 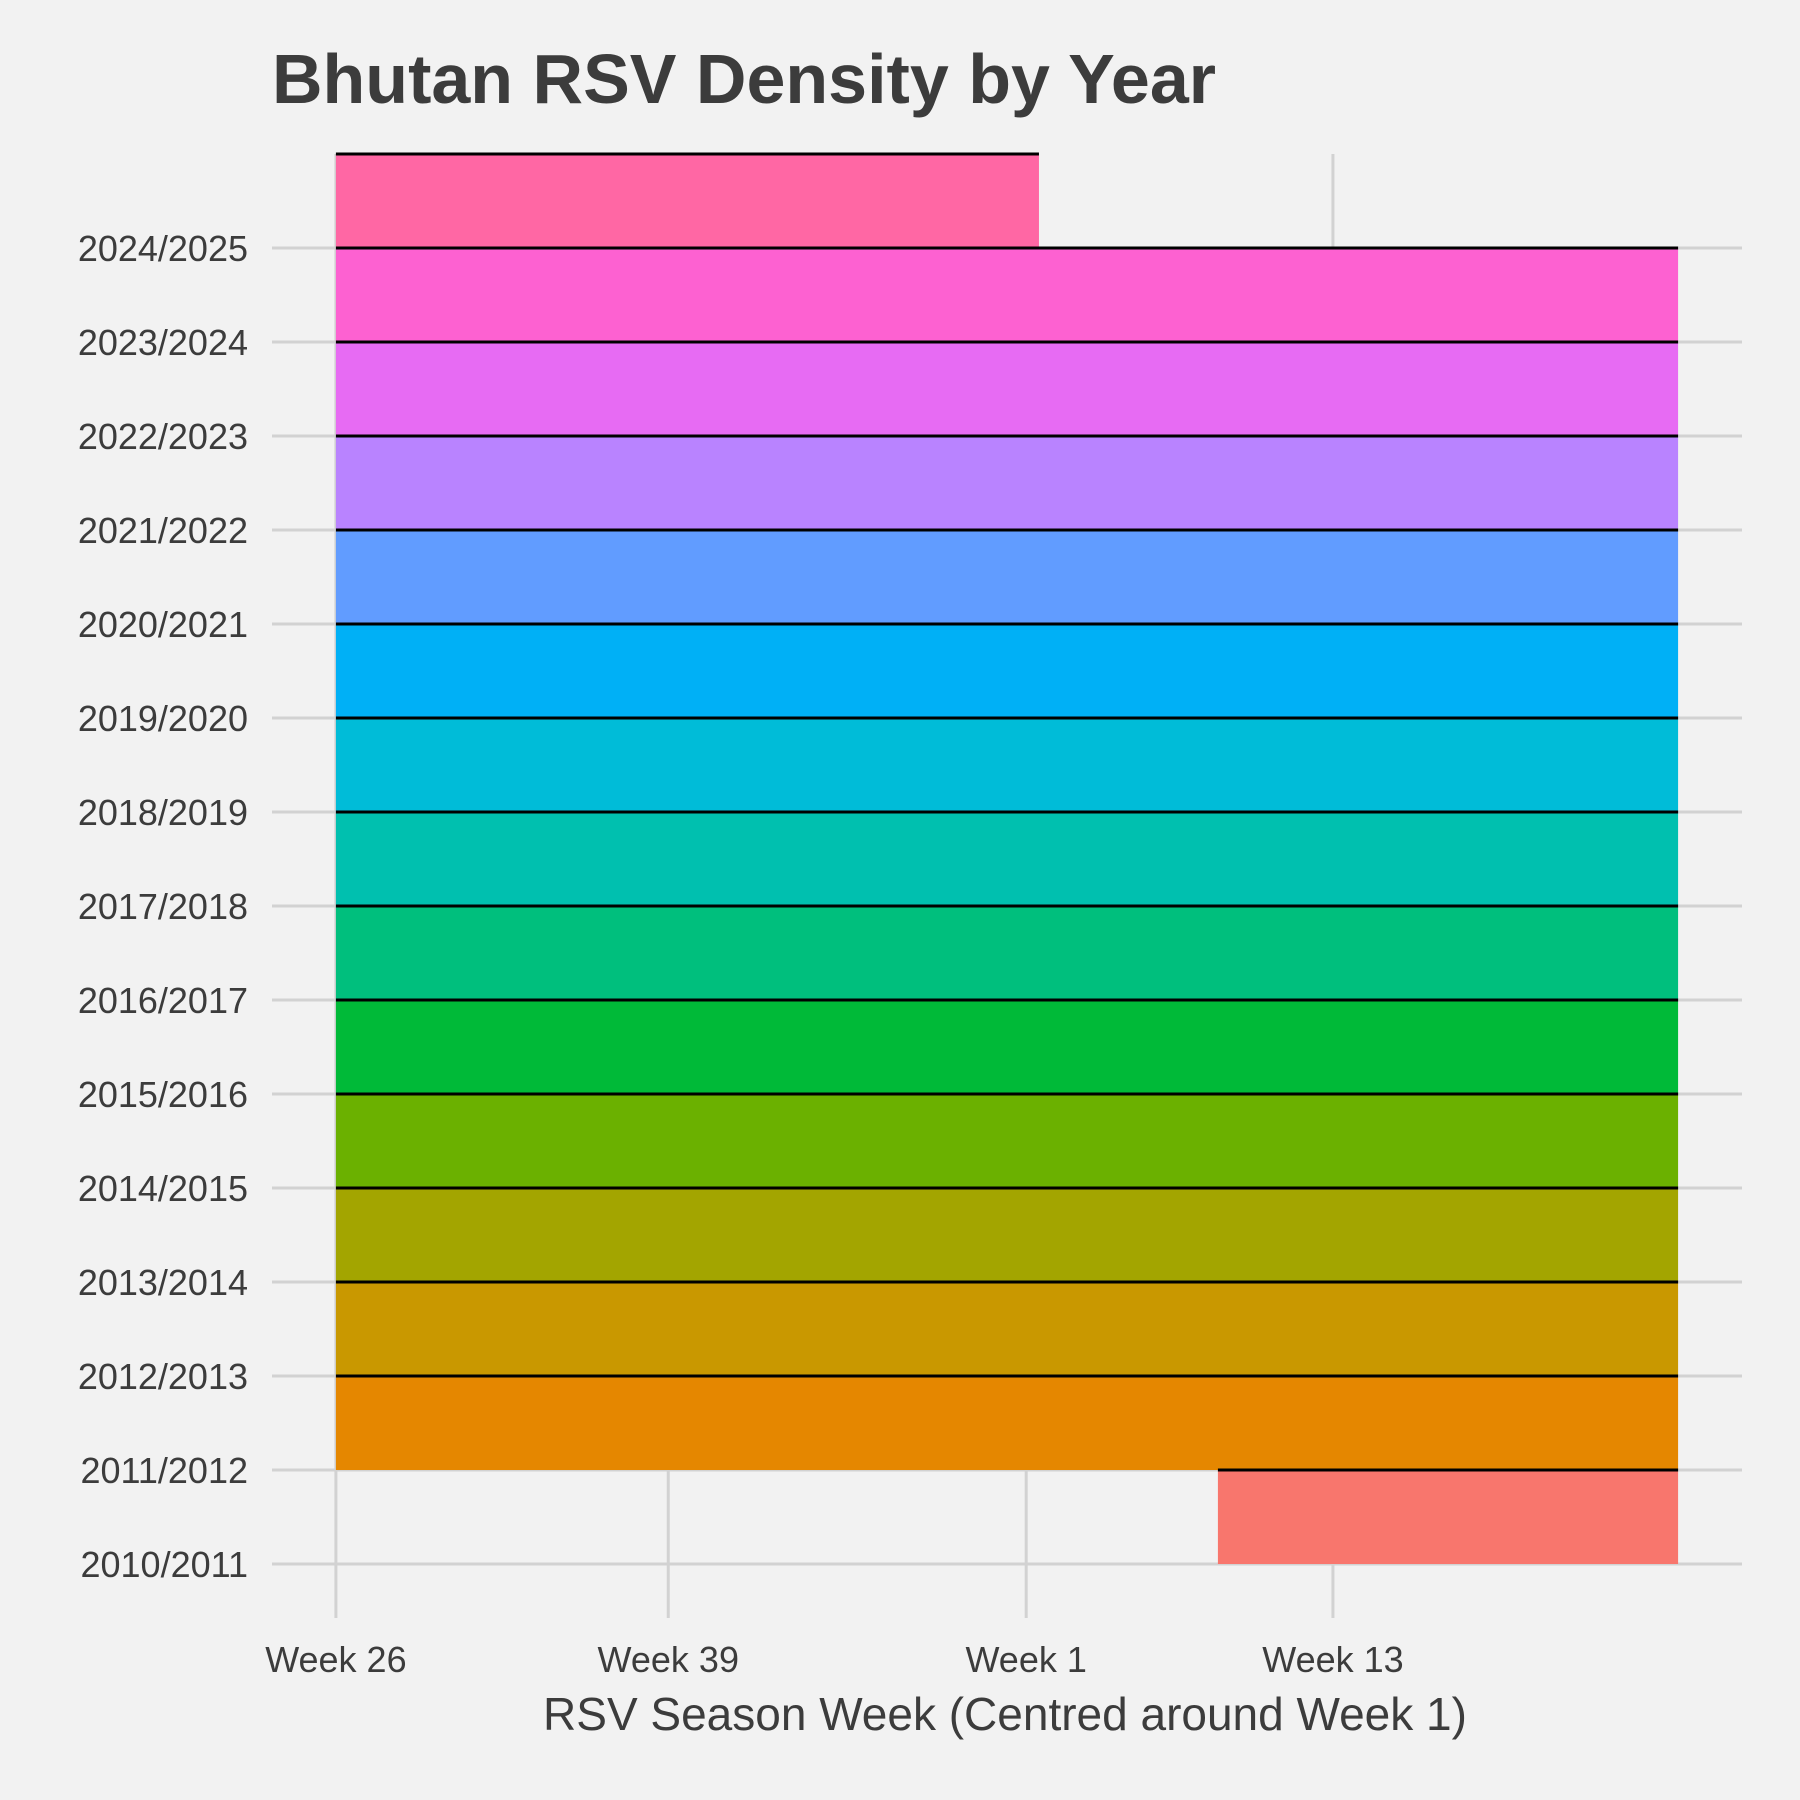 What do you see at coordinates (1007, 671) in the screenshot?
I see `ridge-2019-2020` at bounding box center [1007, 671].